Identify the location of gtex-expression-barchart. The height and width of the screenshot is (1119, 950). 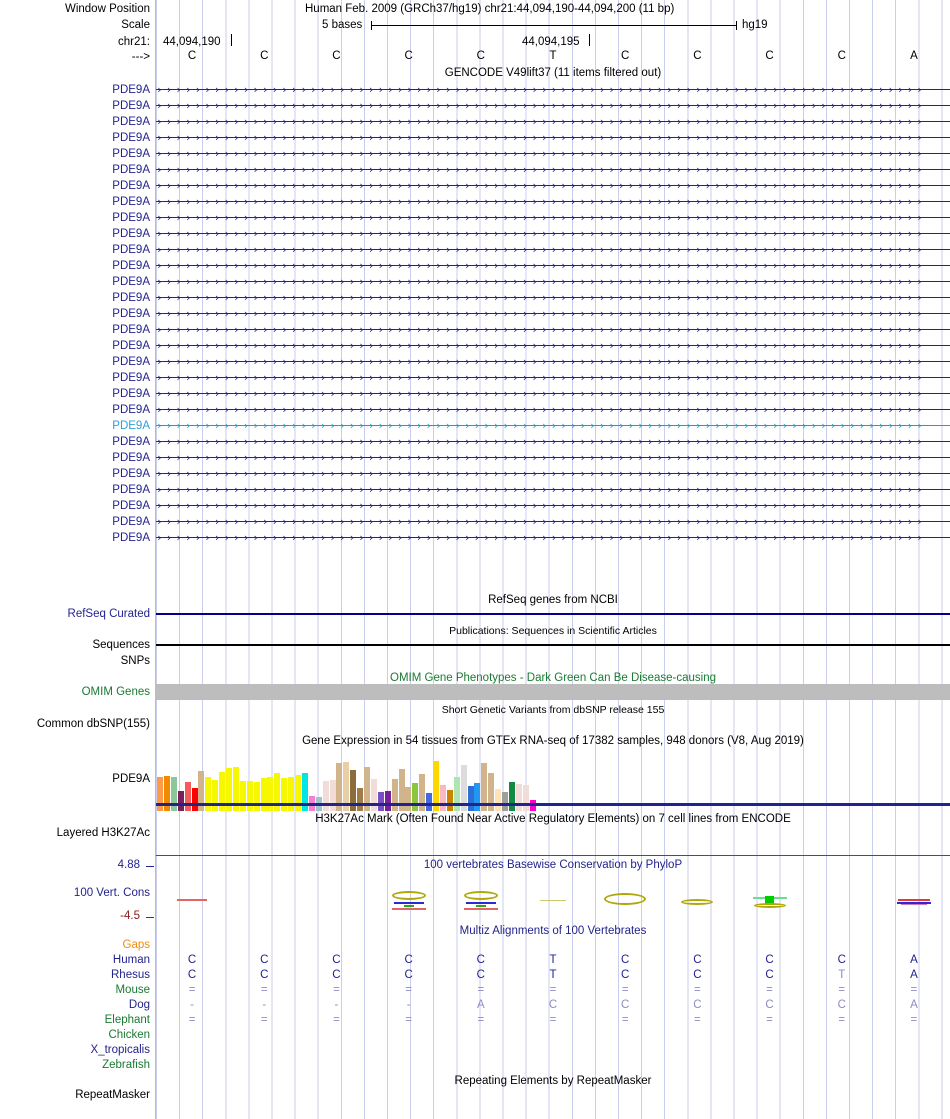
(347, 779).